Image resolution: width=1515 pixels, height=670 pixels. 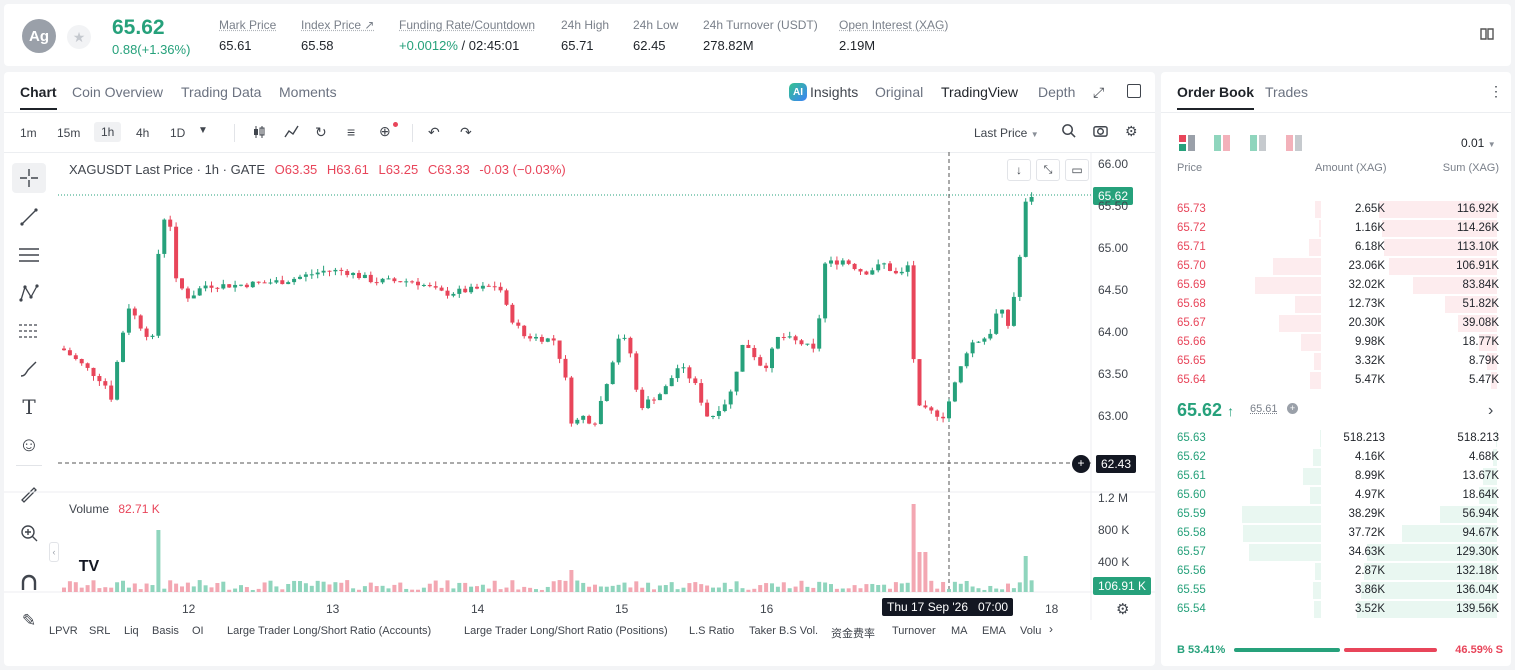 I want to click on brush-icon, so click(x=29, y=369).